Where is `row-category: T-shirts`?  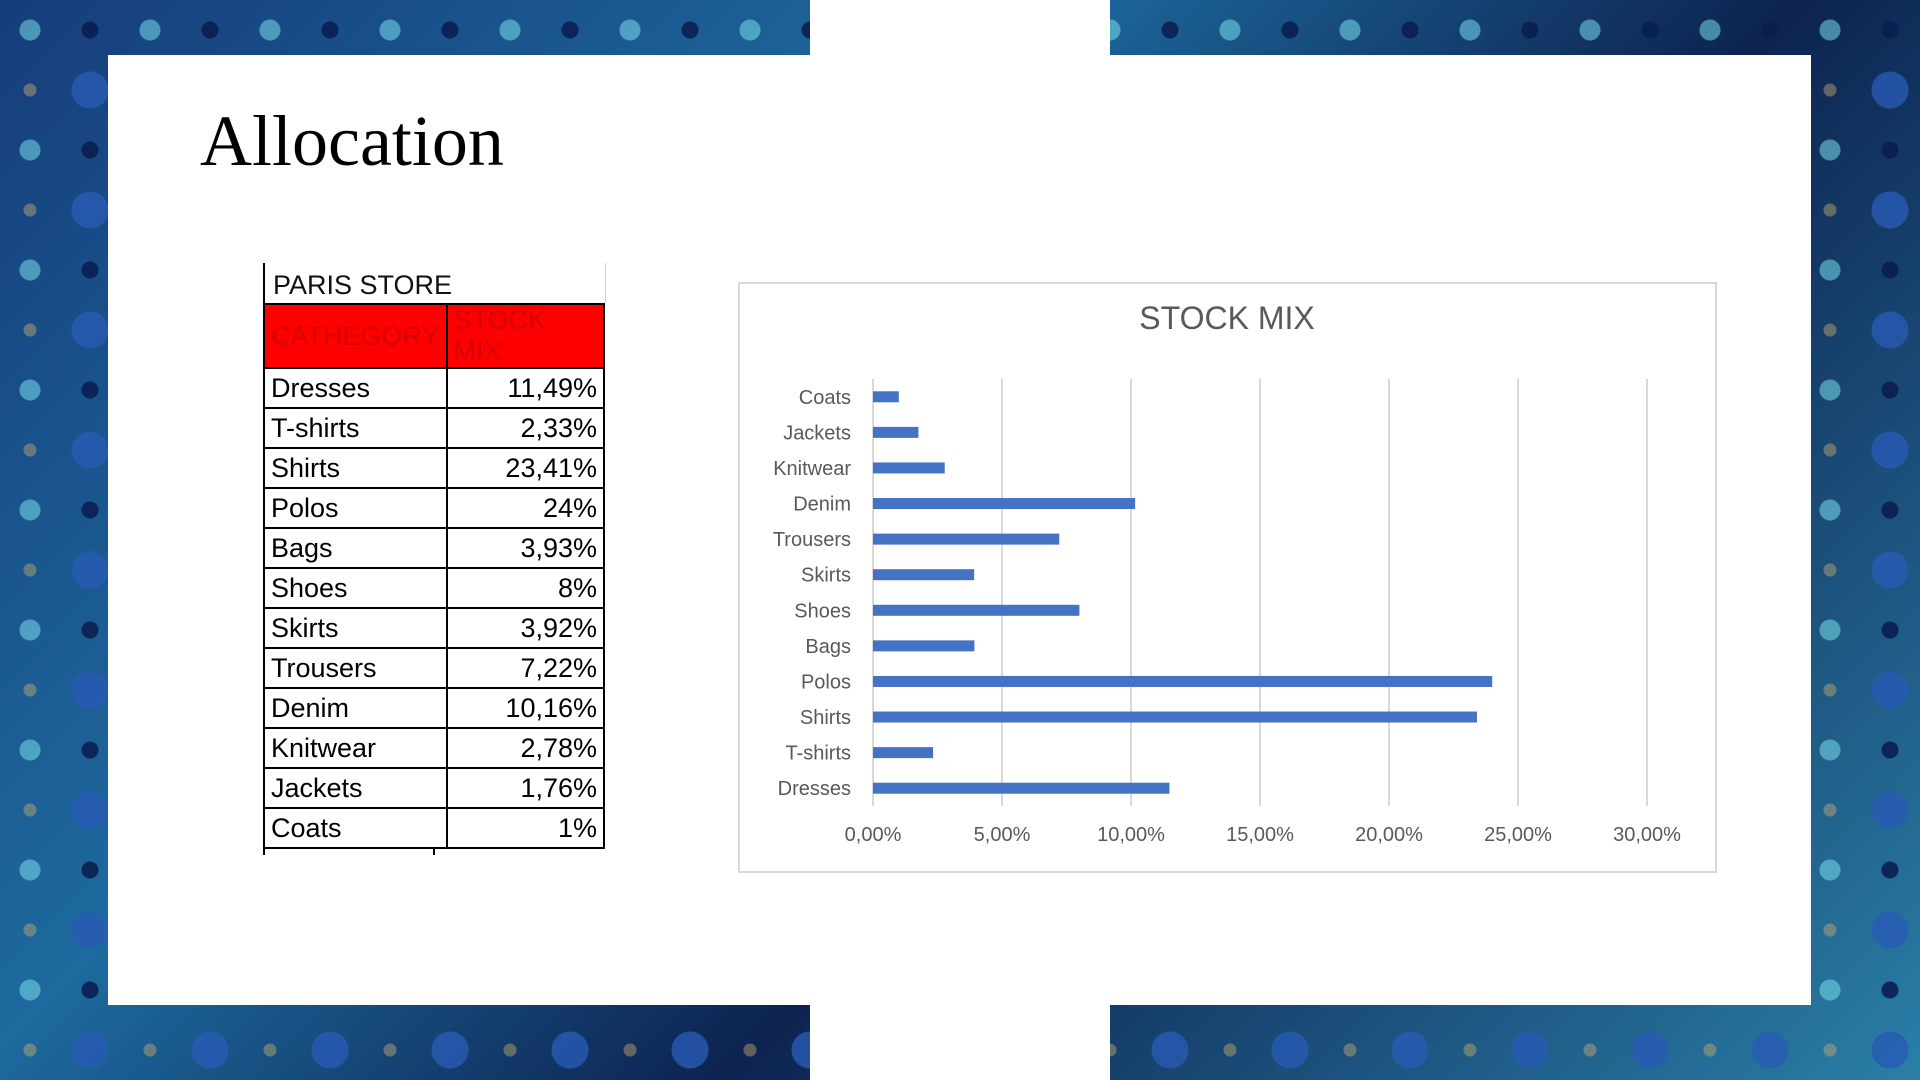 row-category: T-shirts is located at coordinates (355, 428).